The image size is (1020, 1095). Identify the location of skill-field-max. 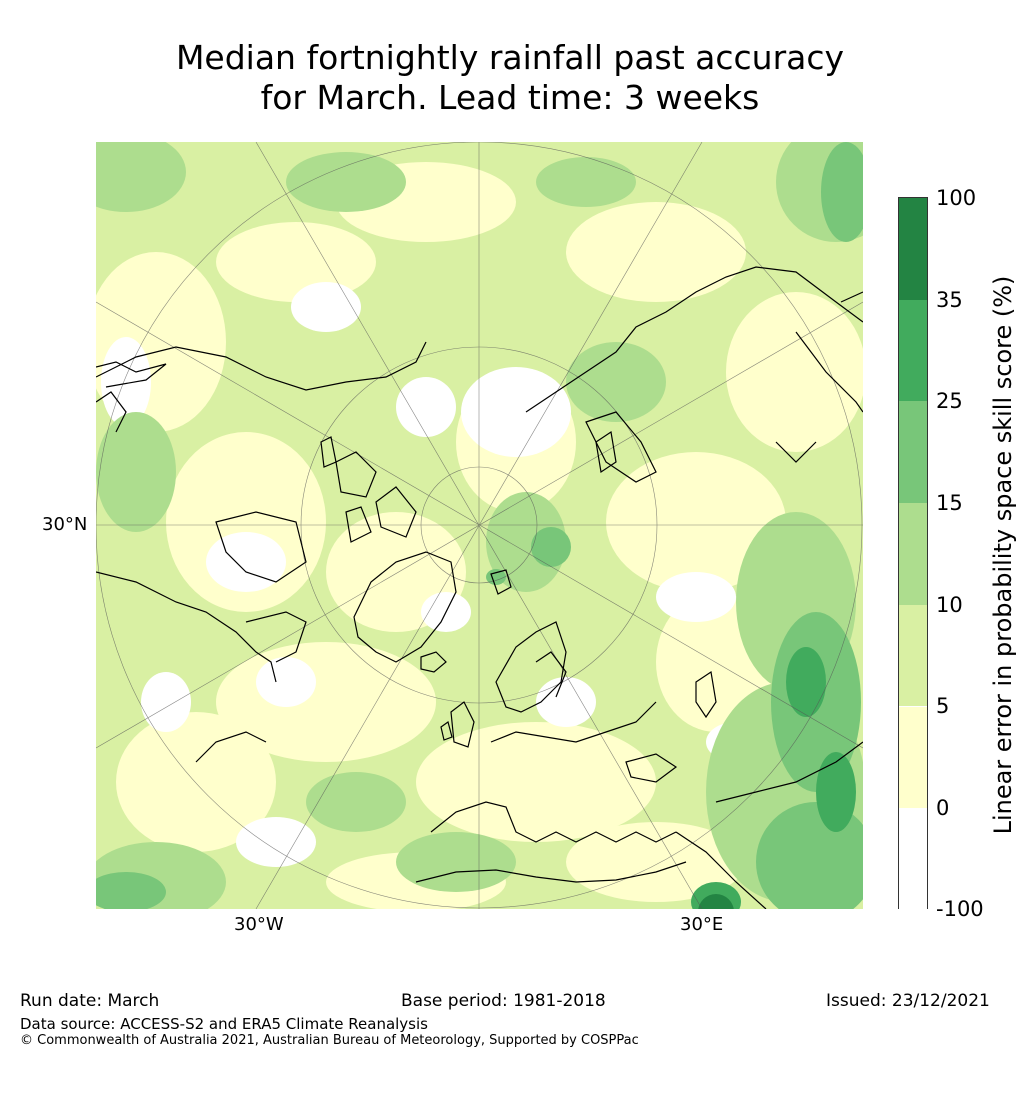
(716, 901).